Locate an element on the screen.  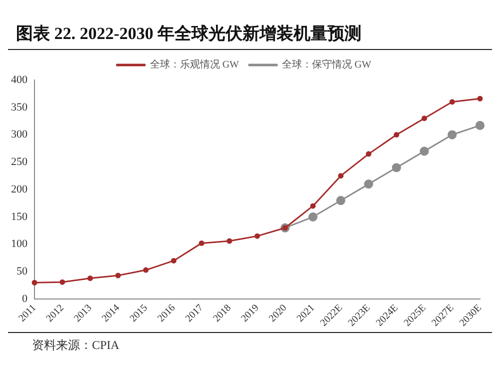
y-tick-label: 100 is located at coordinates (19, 244).